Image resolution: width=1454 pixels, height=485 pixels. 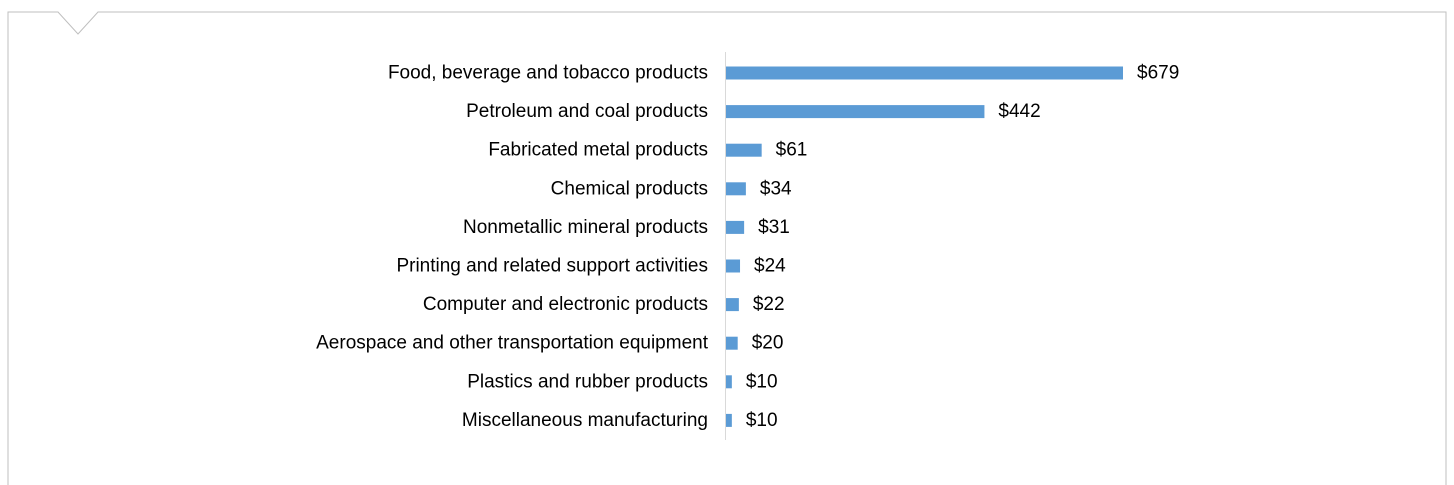 I want to click on category-label: Nonmetallic mineral products, so click(x=585, y=227).